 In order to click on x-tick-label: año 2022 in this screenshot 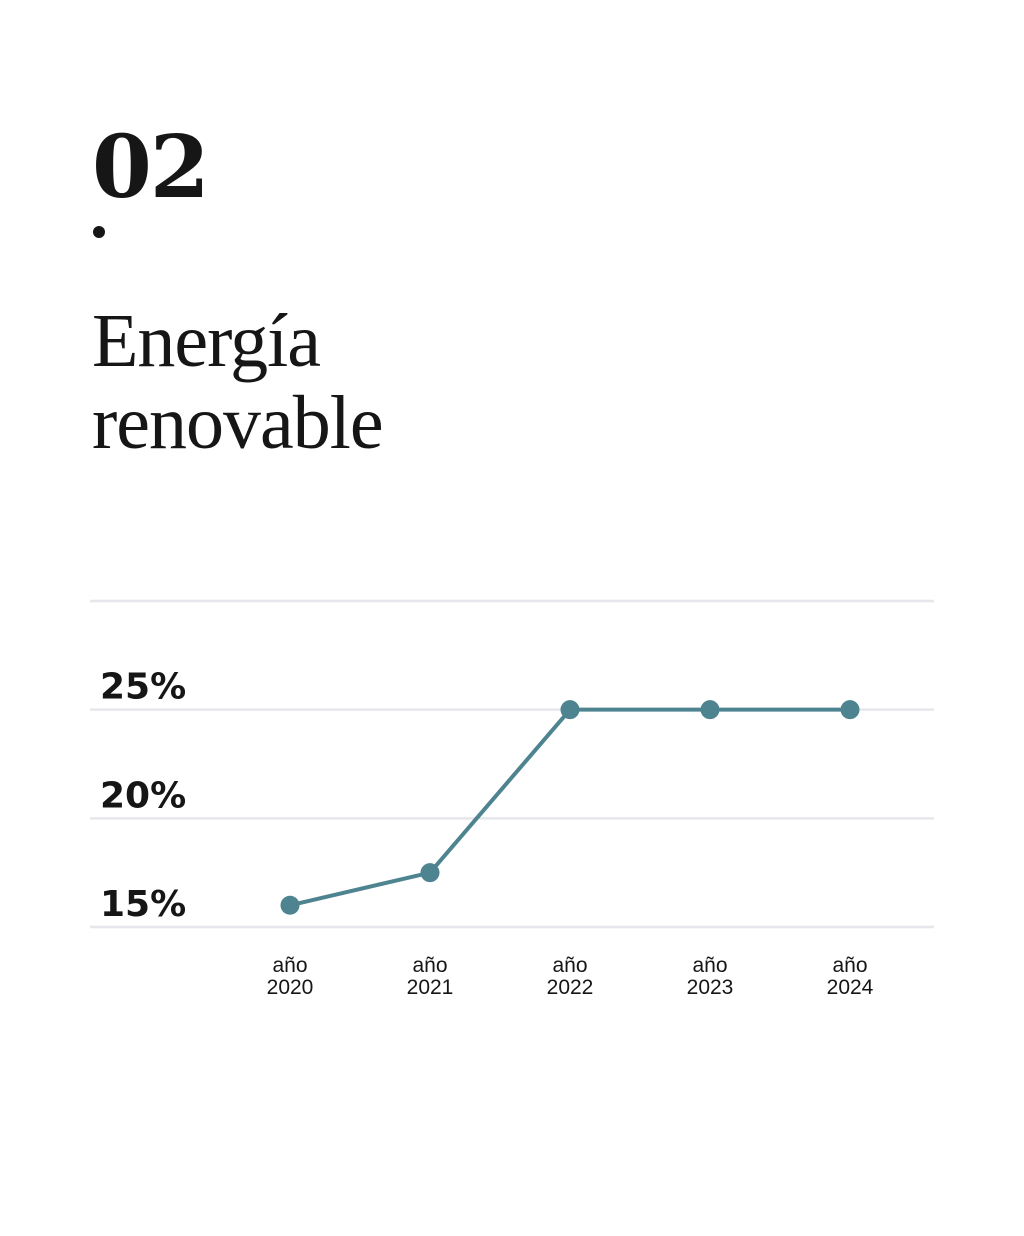, I will do `click(570, 976)`.